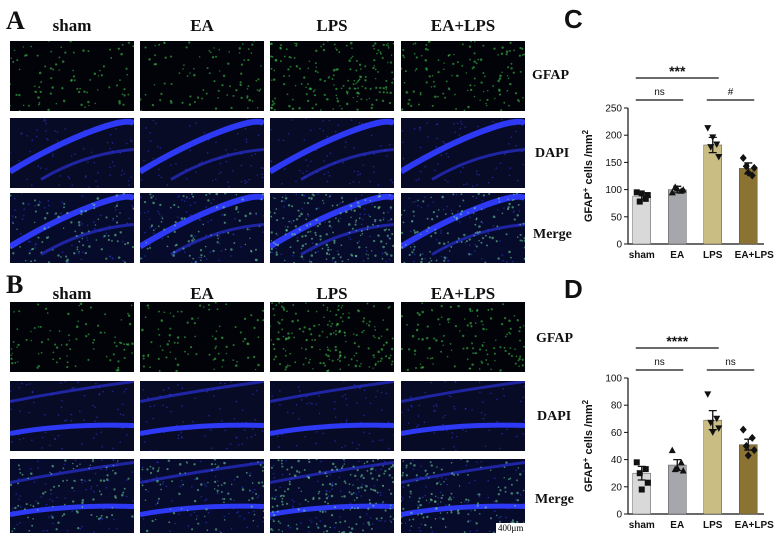  Describe the element at coordinates (713, 525) in the screenshot. I see `chart-d-category-label: LPS` at that location.